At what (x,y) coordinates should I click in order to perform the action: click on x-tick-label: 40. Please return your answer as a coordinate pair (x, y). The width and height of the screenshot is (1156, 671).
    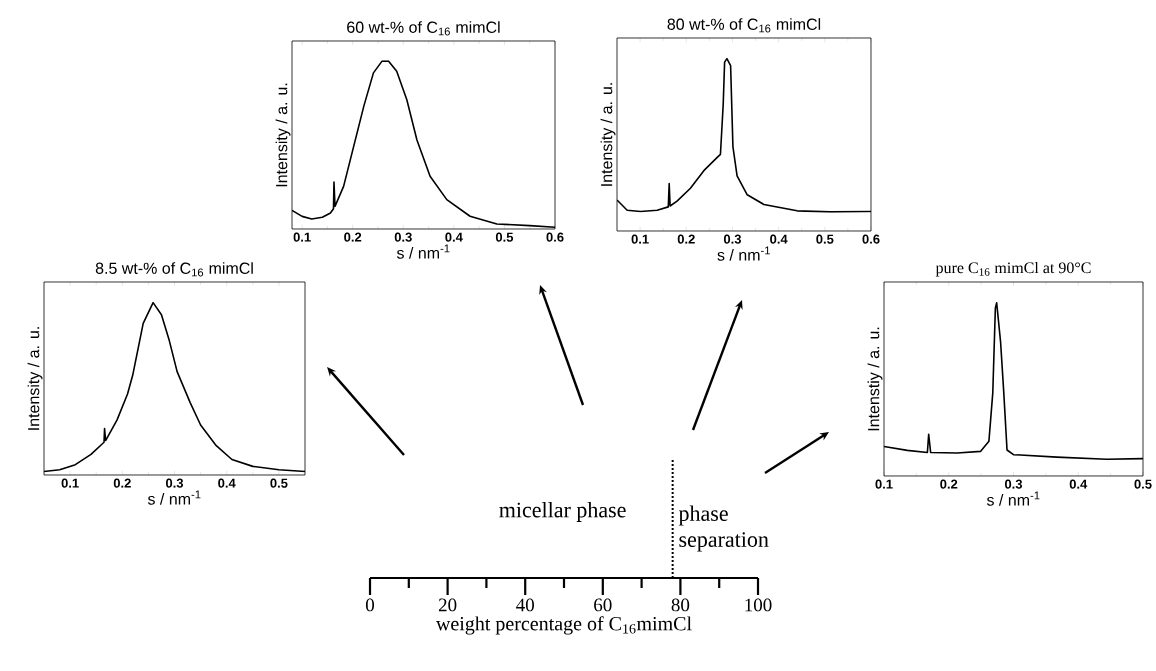
    Looking at the image, I should click on (525, 605).